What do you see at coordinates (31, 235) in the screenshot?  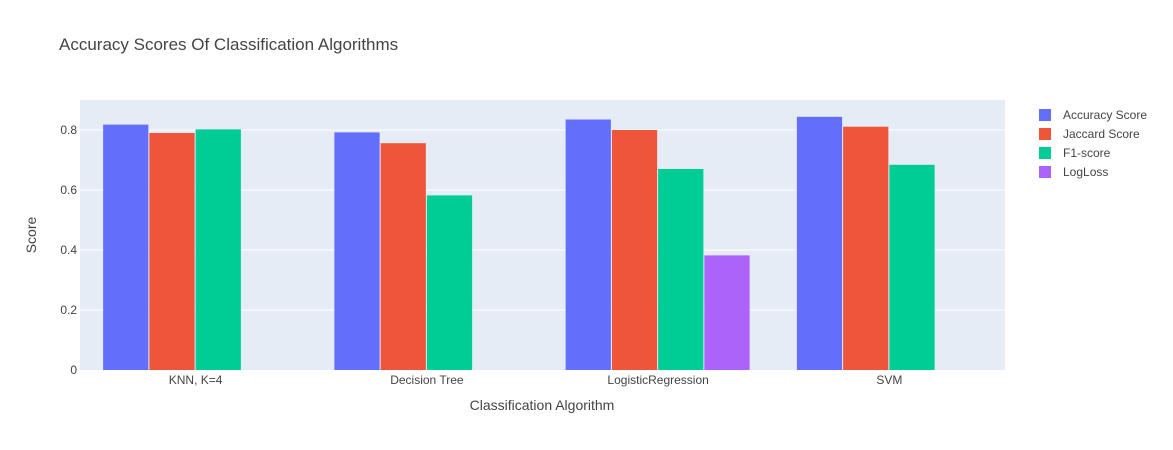 I see `y-axis-title: Score` at bounding box center [31, 235].